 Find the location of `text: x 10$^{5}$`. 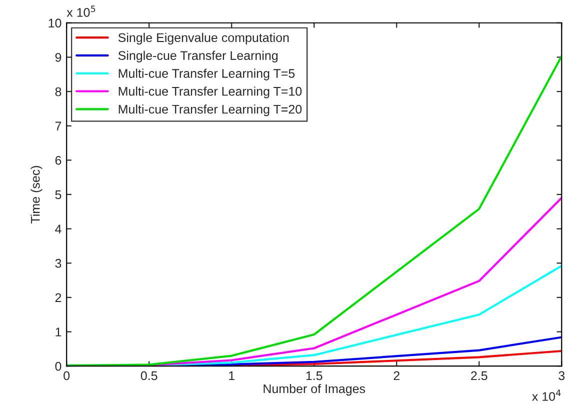

text: x 10$^{5}$ is located at coordinates (81, 11).